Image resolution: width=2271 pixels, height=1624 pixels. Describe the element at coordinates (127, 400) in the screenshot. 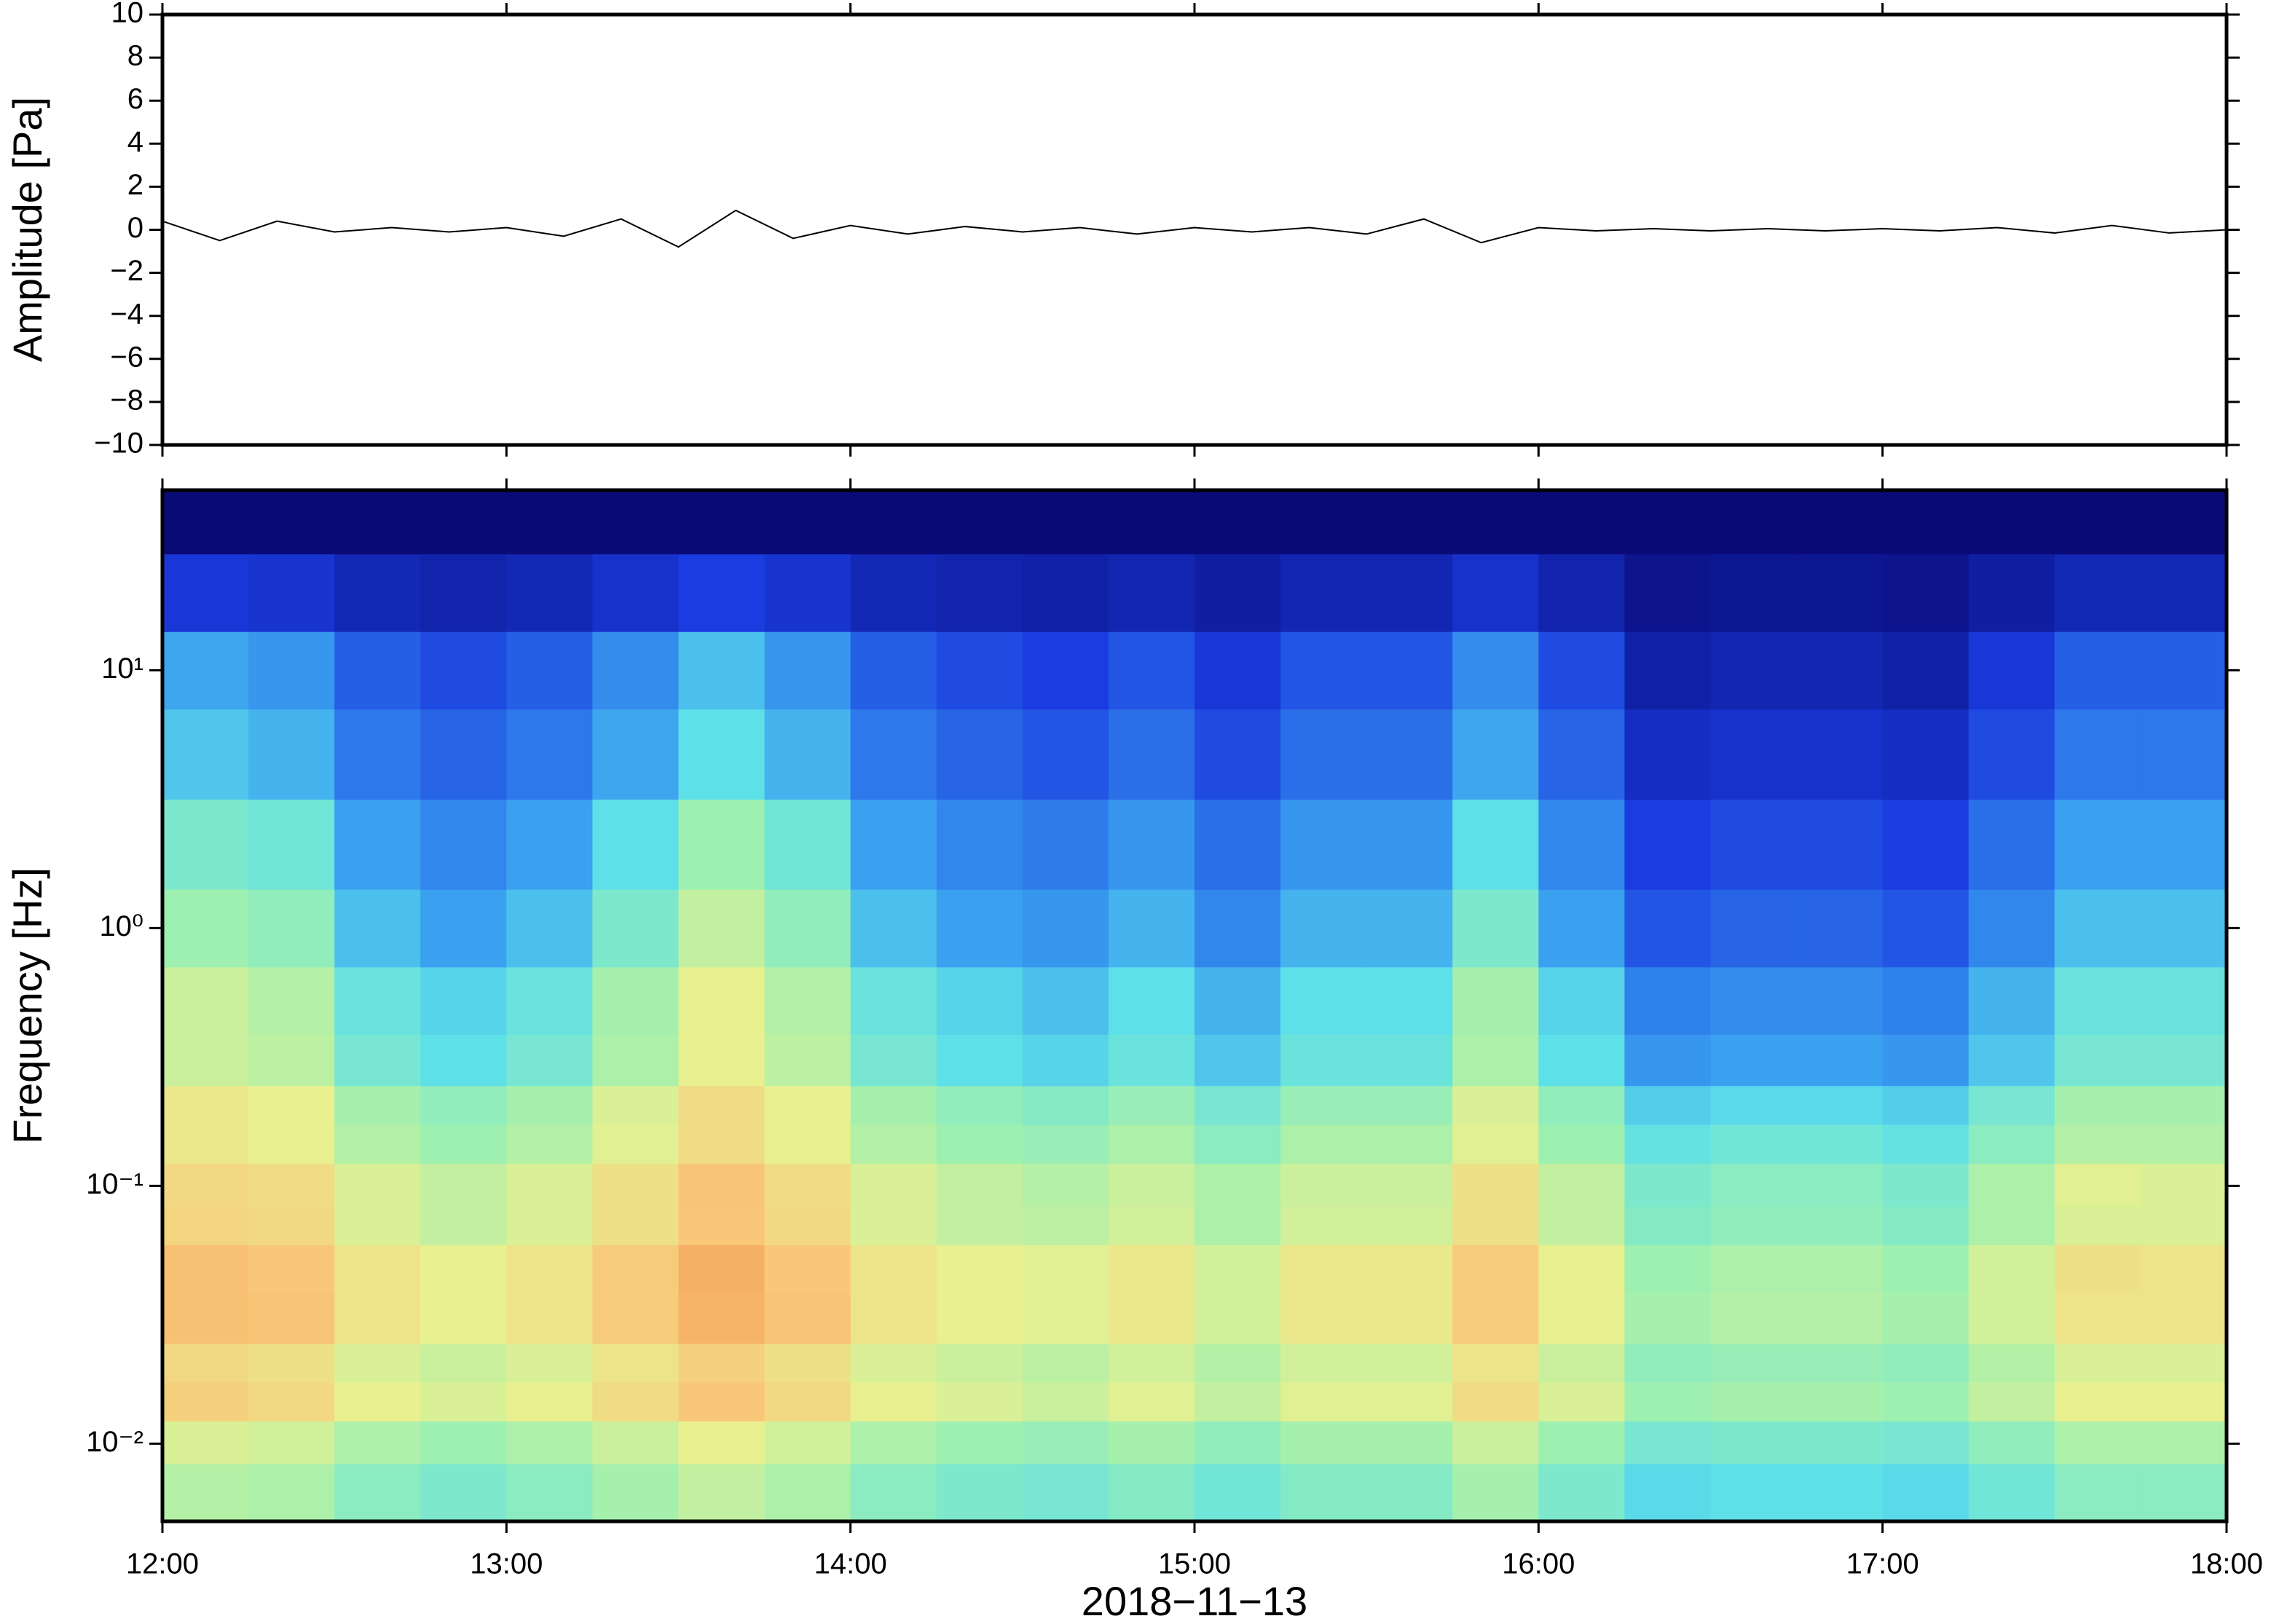

I see `y-tick-label: −8` at that location.